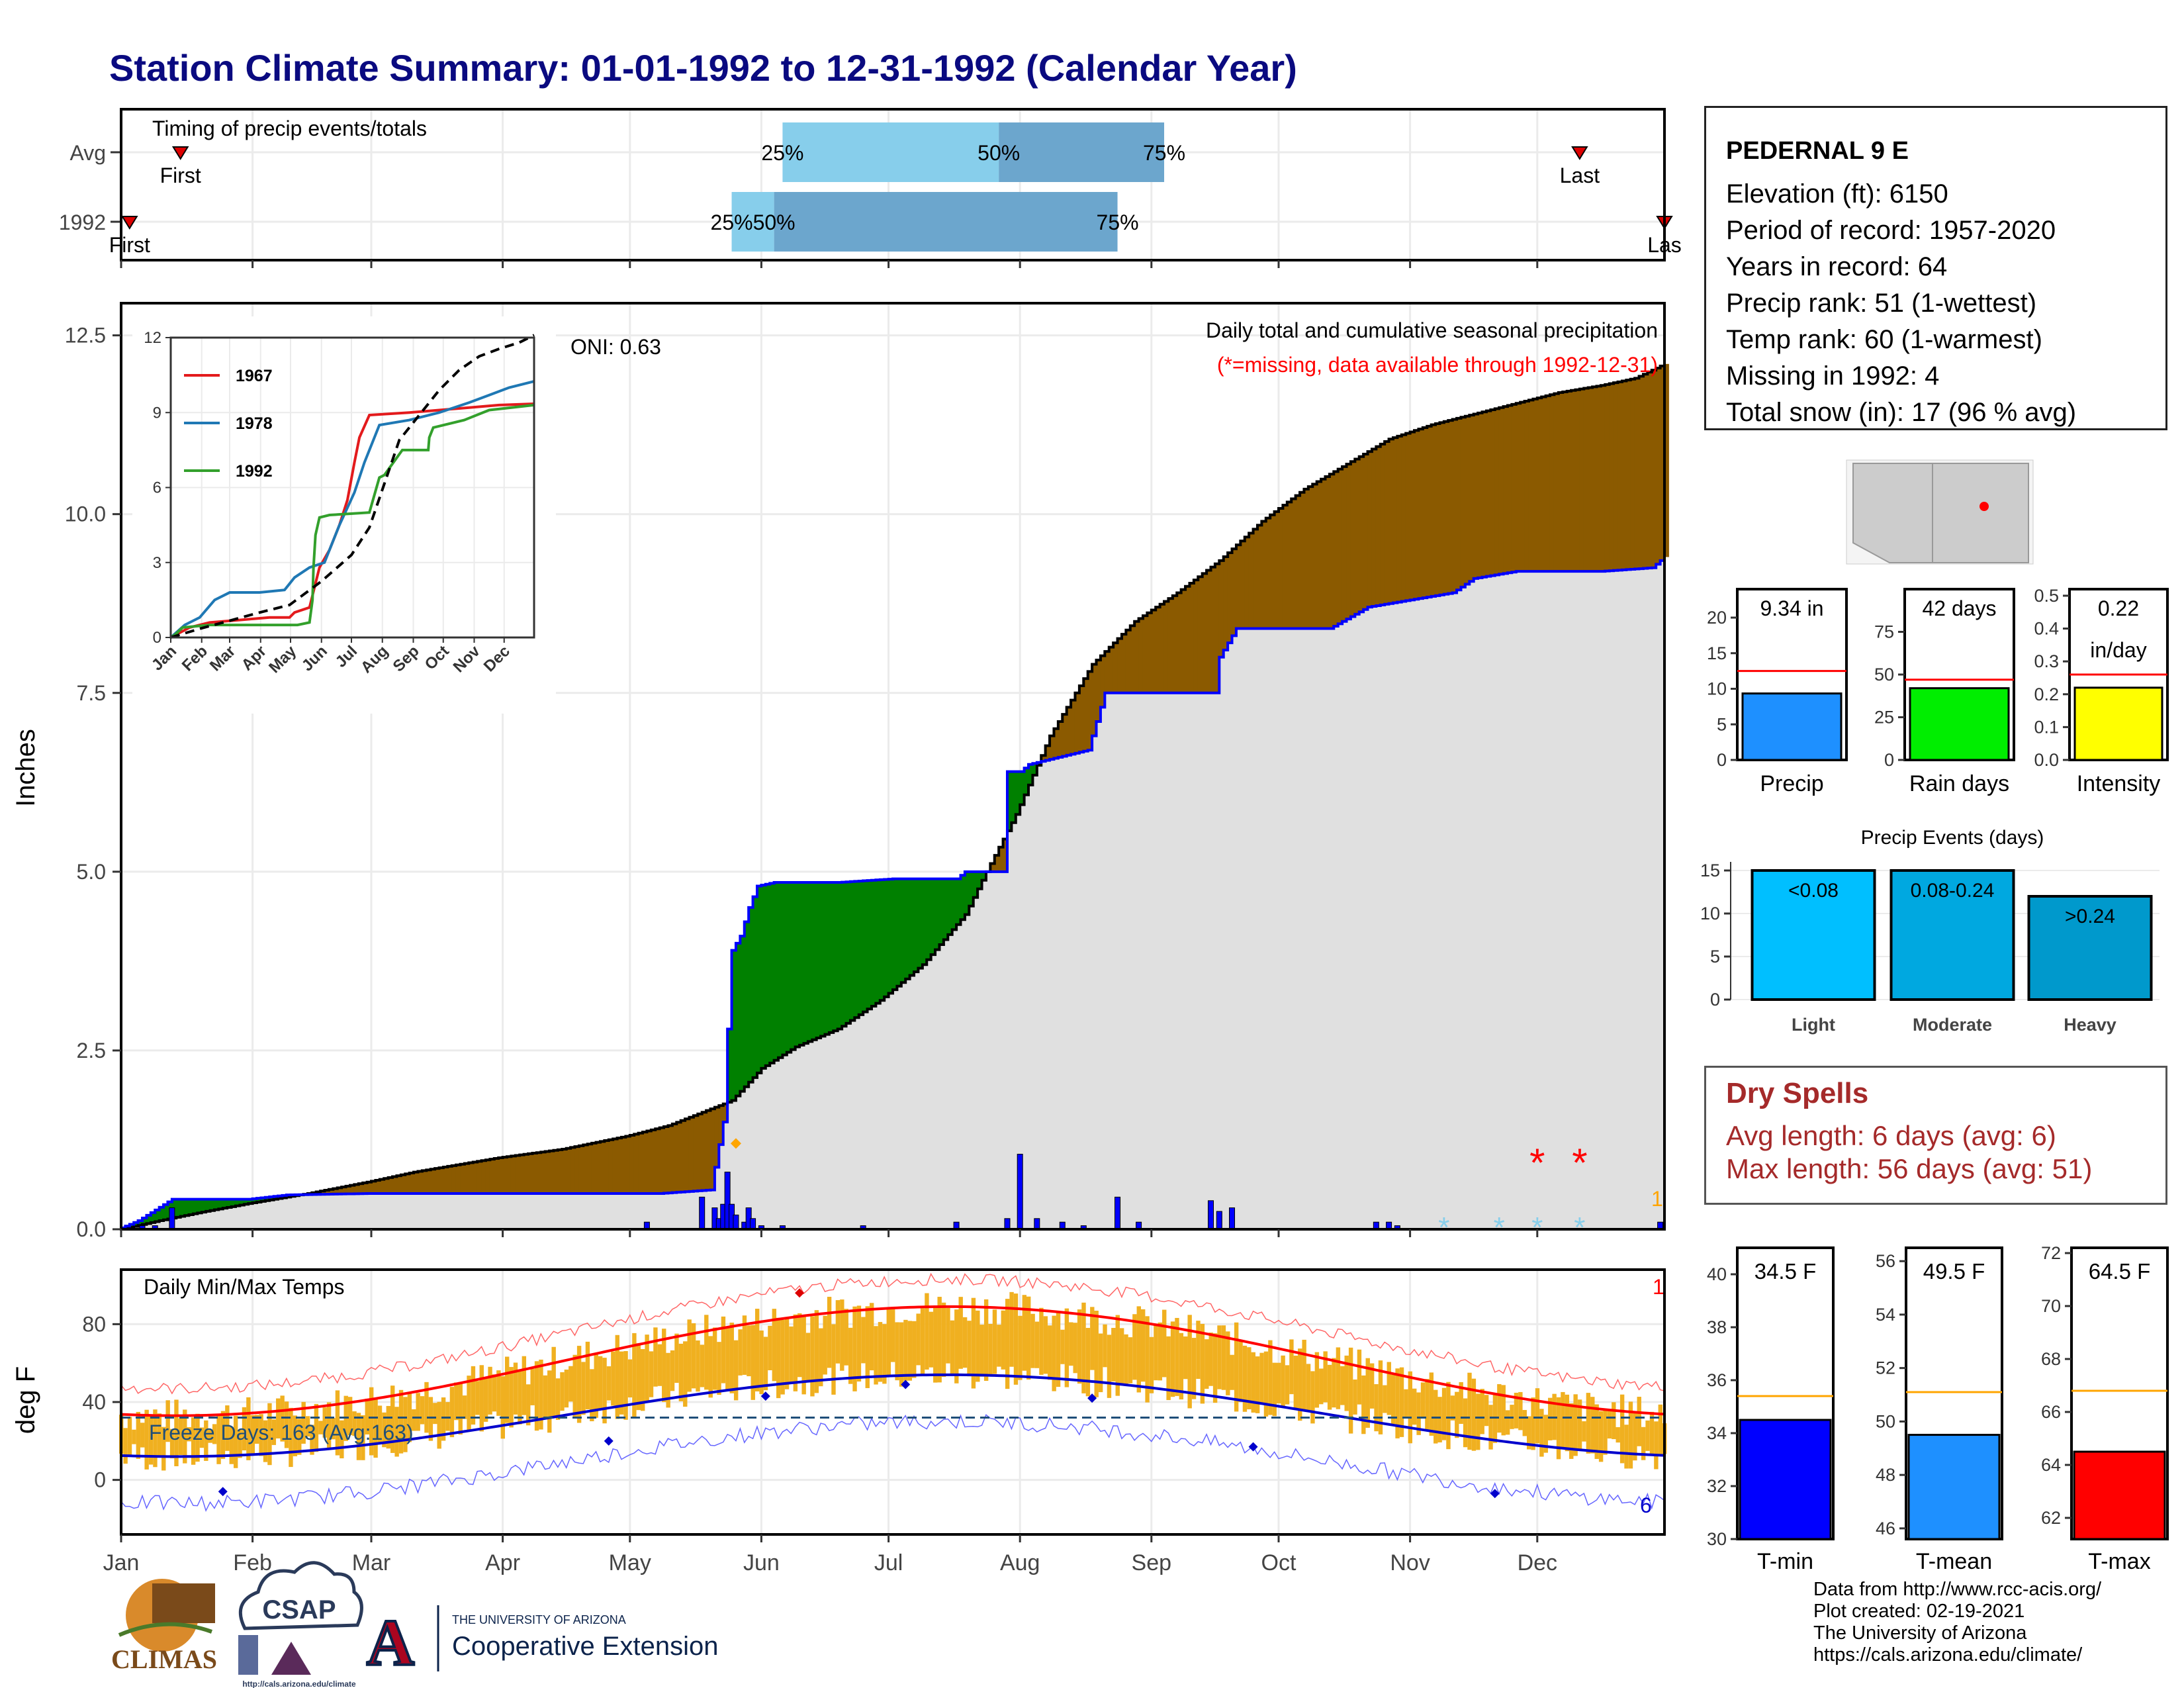  I want to click on y-tick-label: 52, so click(1885, 1368).